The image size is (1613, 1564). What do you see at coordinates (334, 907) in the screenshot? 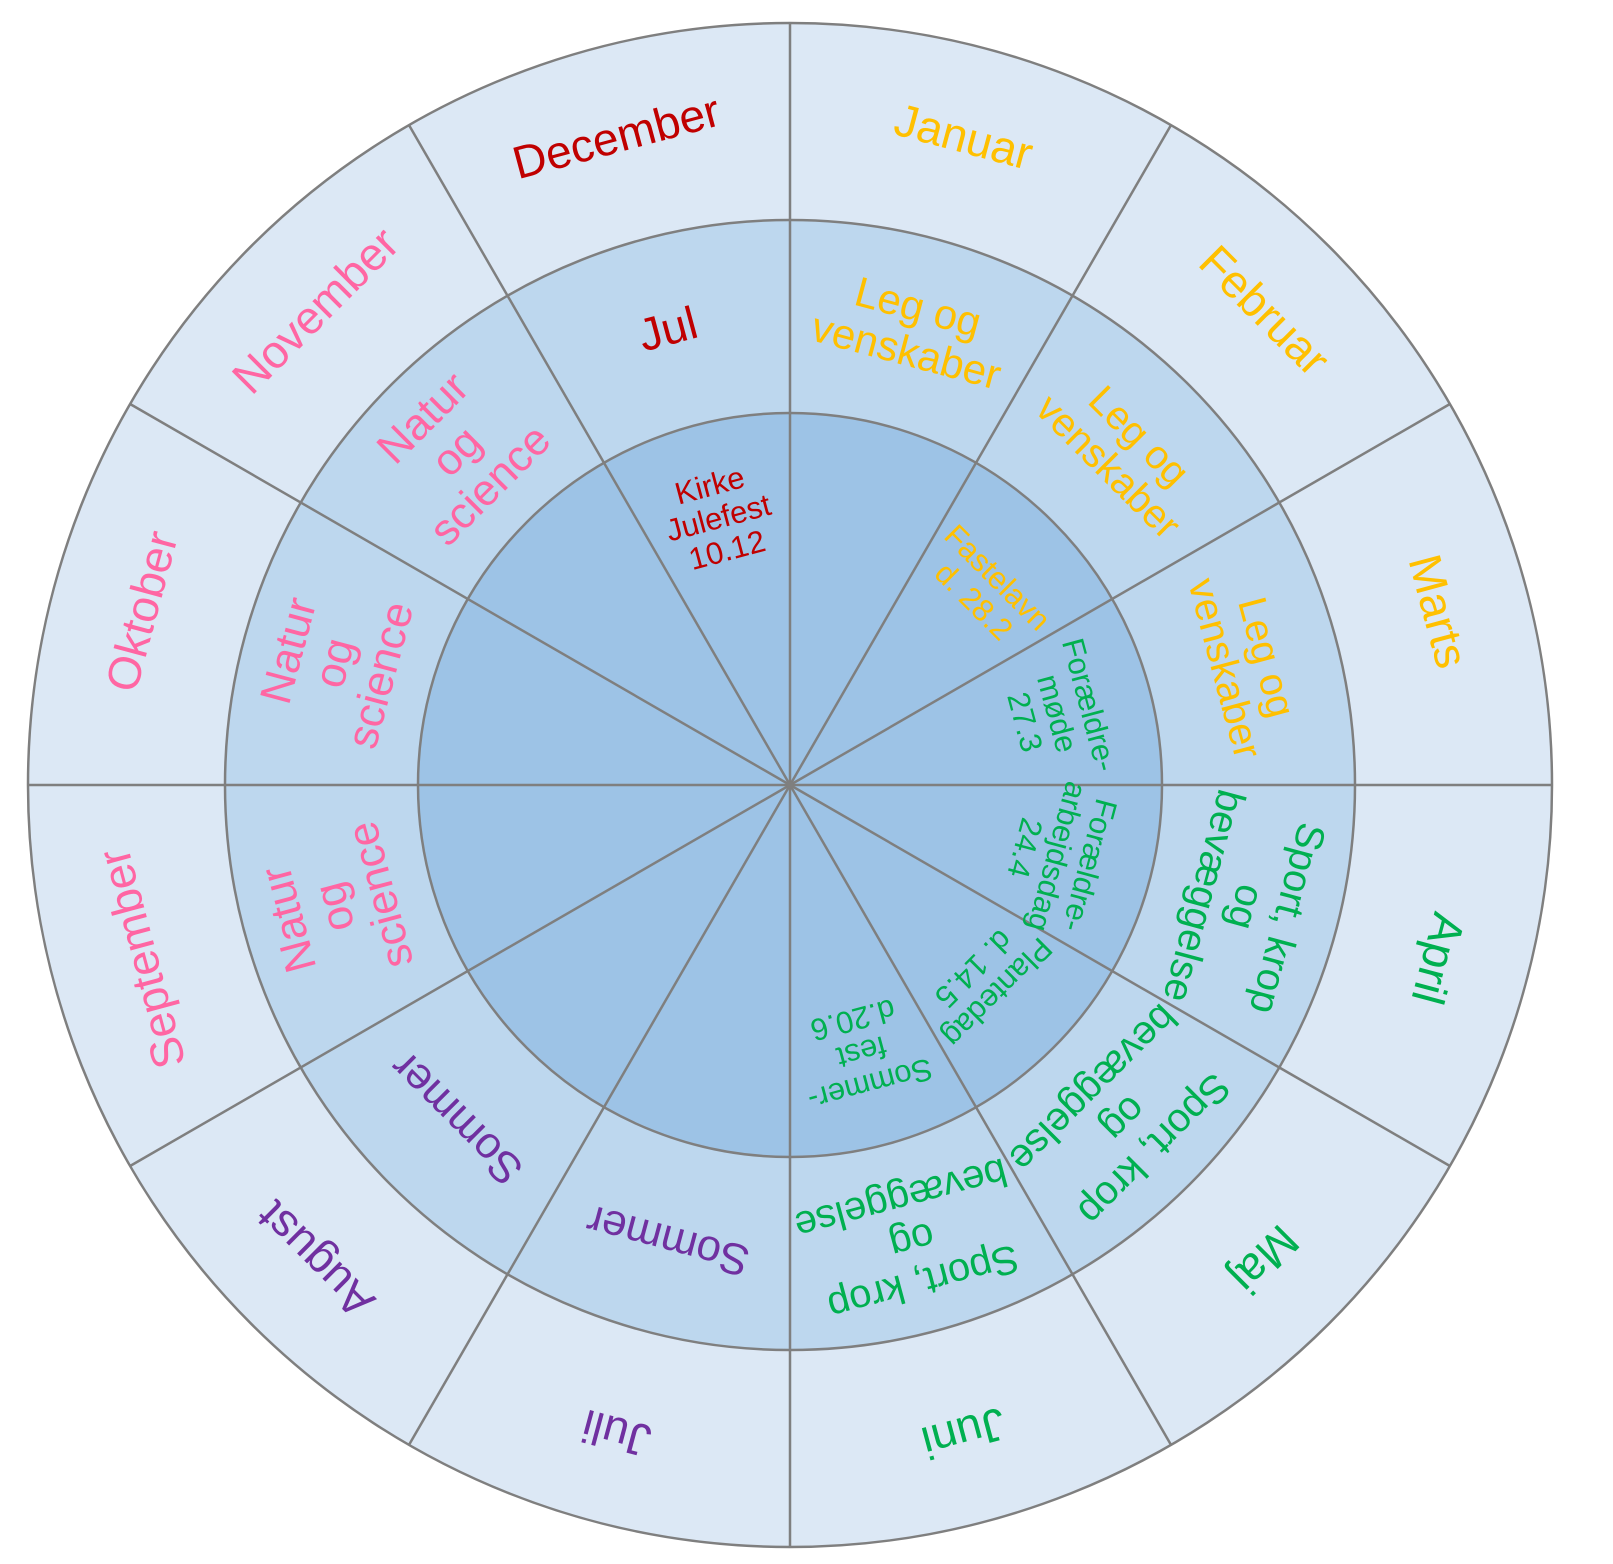
I see `theme-label-september-line: og` at bounding box center [334, 907].